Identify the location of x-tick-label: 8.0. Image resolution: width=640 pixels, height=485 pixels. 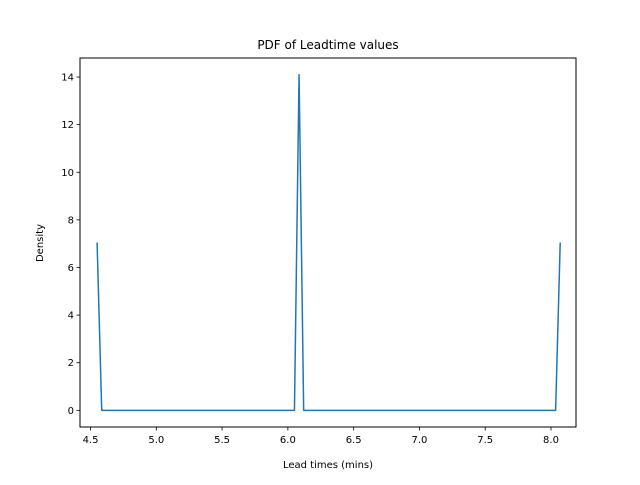
(551, 440).